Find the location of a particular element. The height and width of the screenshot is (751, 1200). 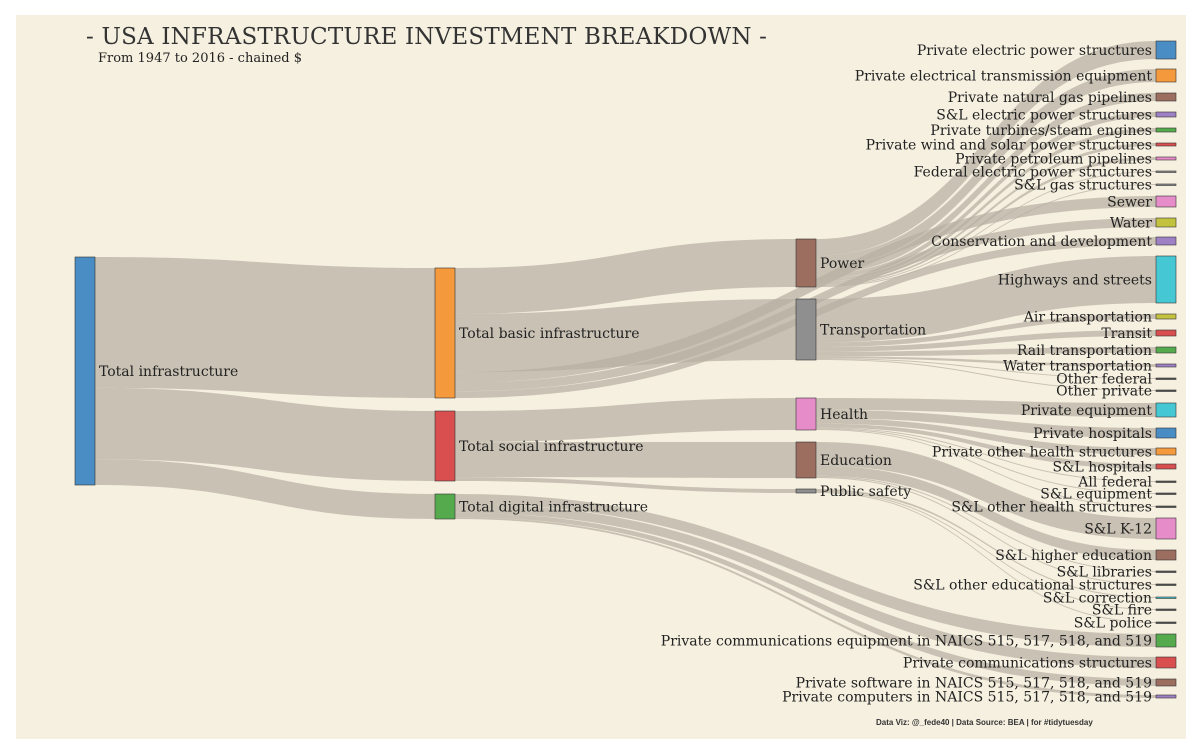

flow-power-to-slep is located at coordinates (986, 195).